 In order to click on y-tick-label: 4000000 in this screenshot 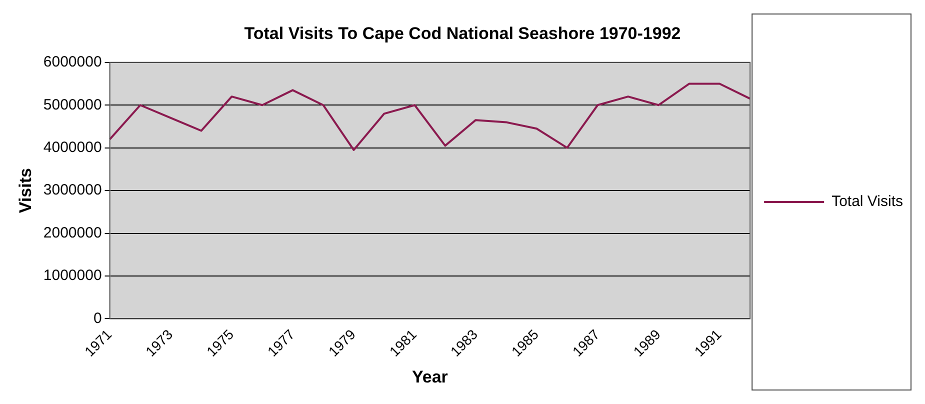, I will do `click(72, 147)`.